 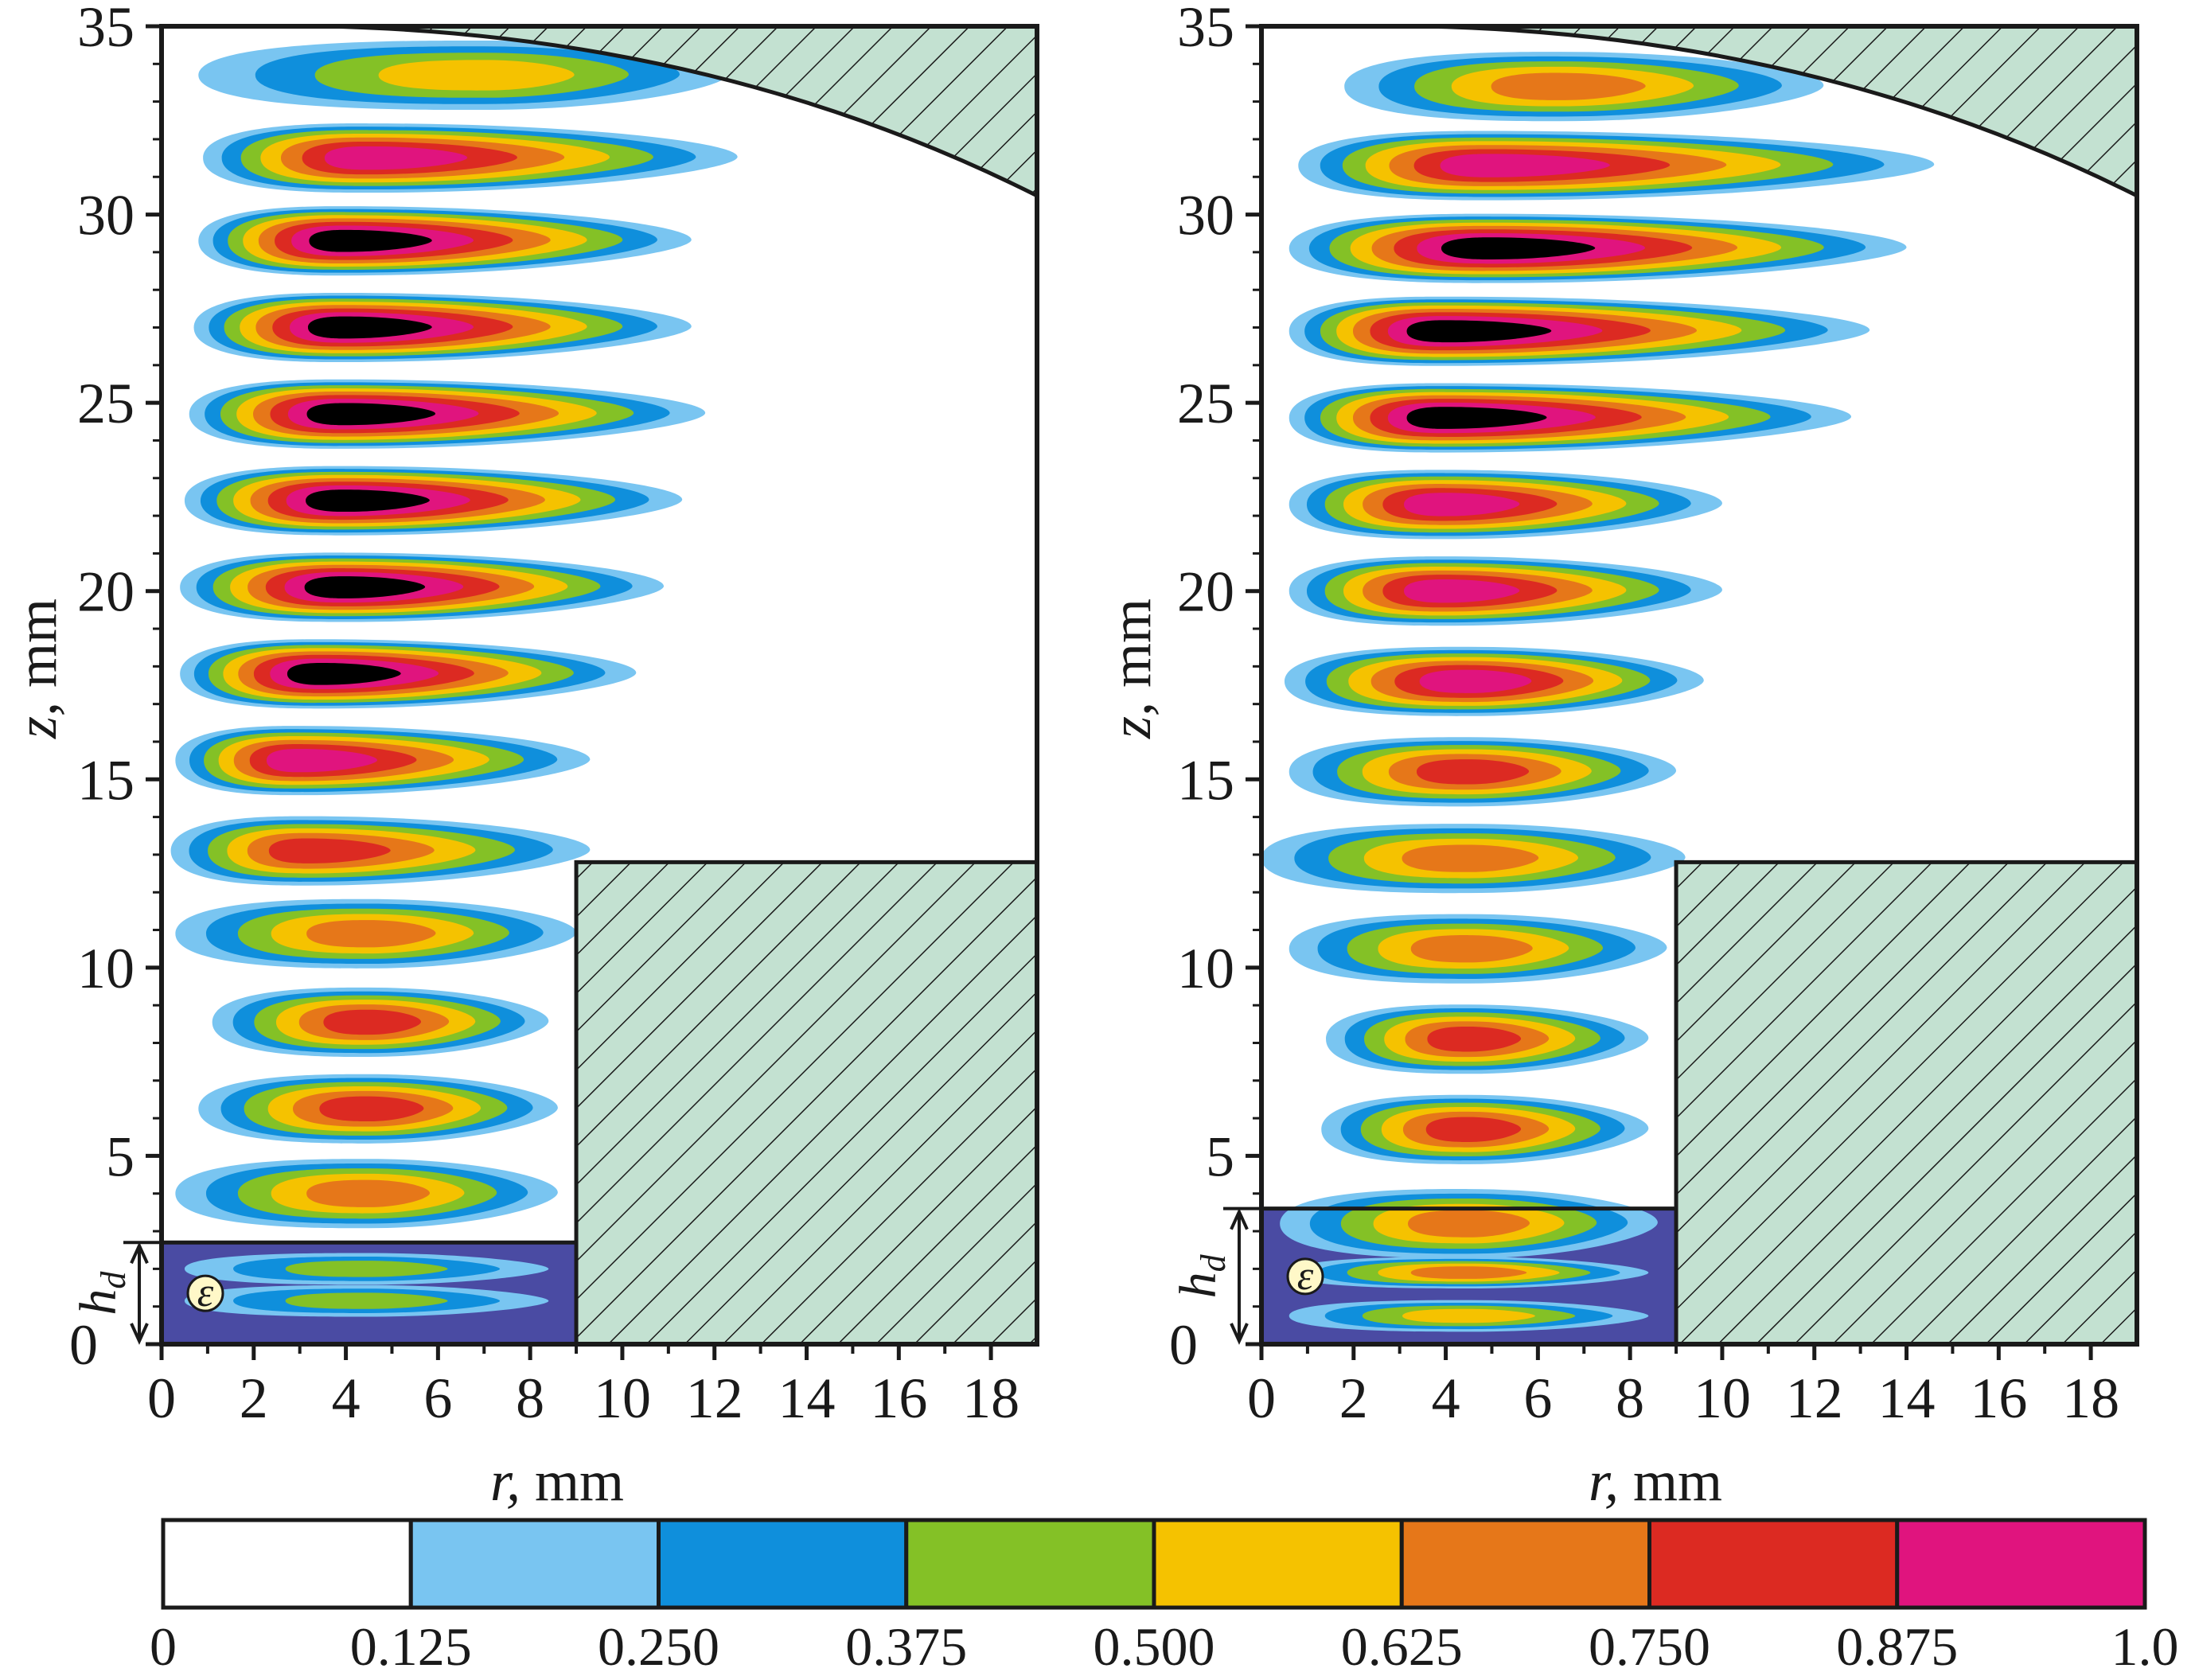 What do you see at coordinates (1897, 1646) in the screenshot?
I see `colorbar-tick-label: 0.875` at bounding box center [1897, 1646].